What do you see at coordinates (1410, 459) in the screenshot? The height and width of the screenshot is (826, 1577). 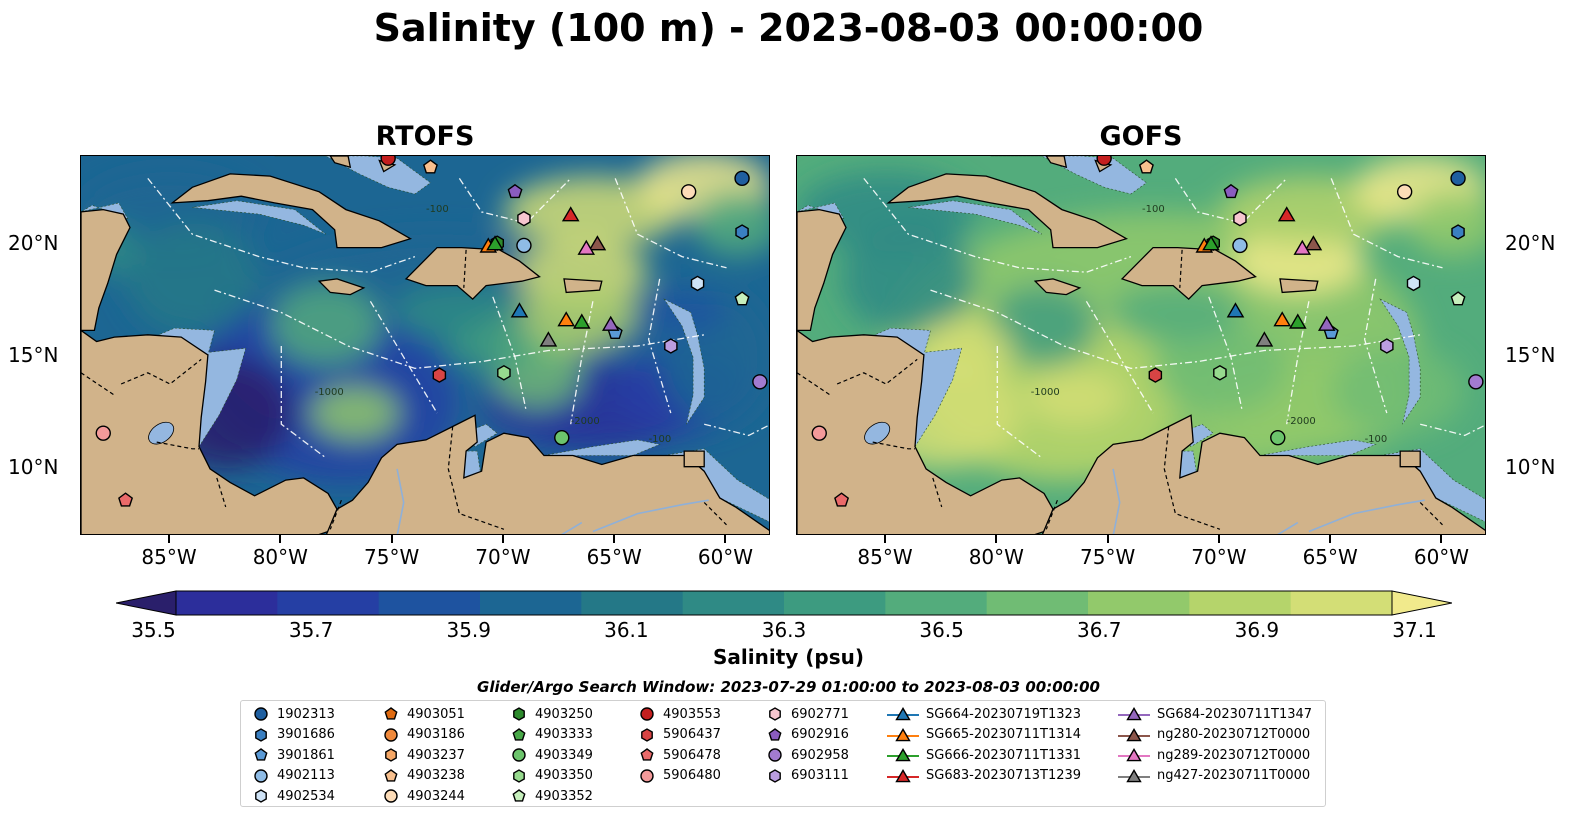 I see `land-trinidad` at bounding box center [1410, 459].